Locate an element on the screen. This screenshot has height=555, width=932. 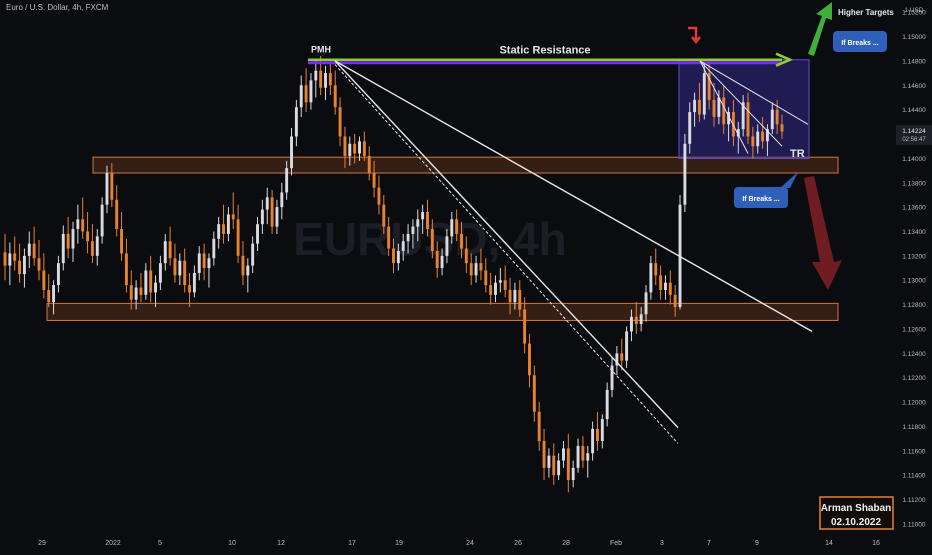
resistance-zone is located at coordinates (465, 165).